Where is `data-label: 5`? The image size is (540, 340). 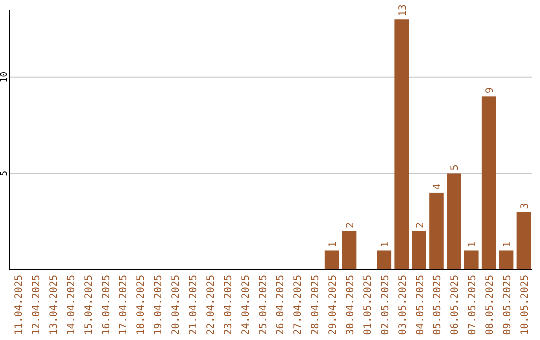
data-label: 5 is located at coordinates (456, 167).